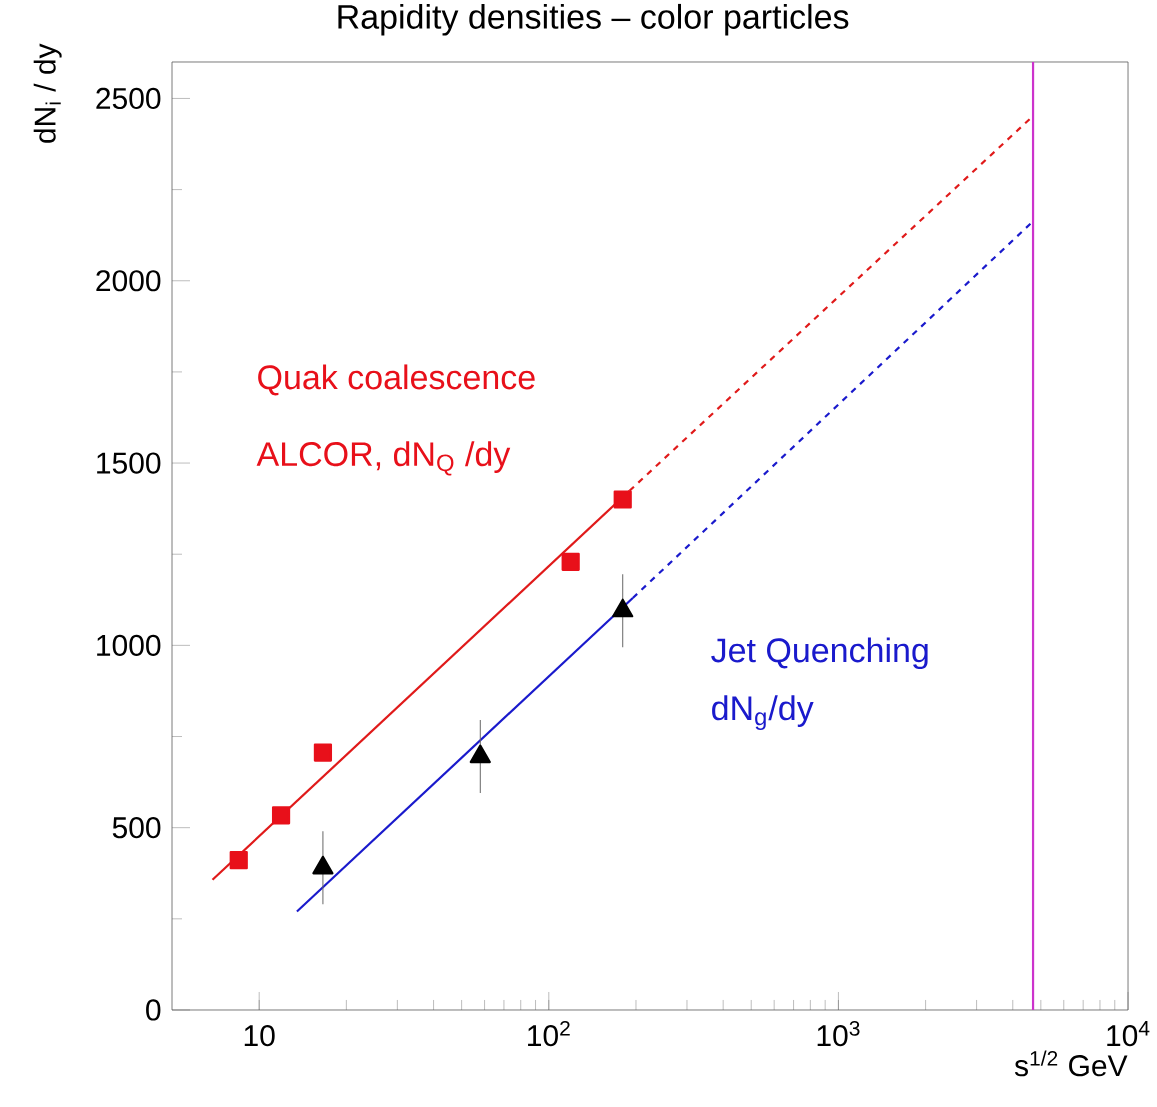 This screenshot has width=1157, height=1107. I want to click on y-tick-label: 1500, so click(129, 463).